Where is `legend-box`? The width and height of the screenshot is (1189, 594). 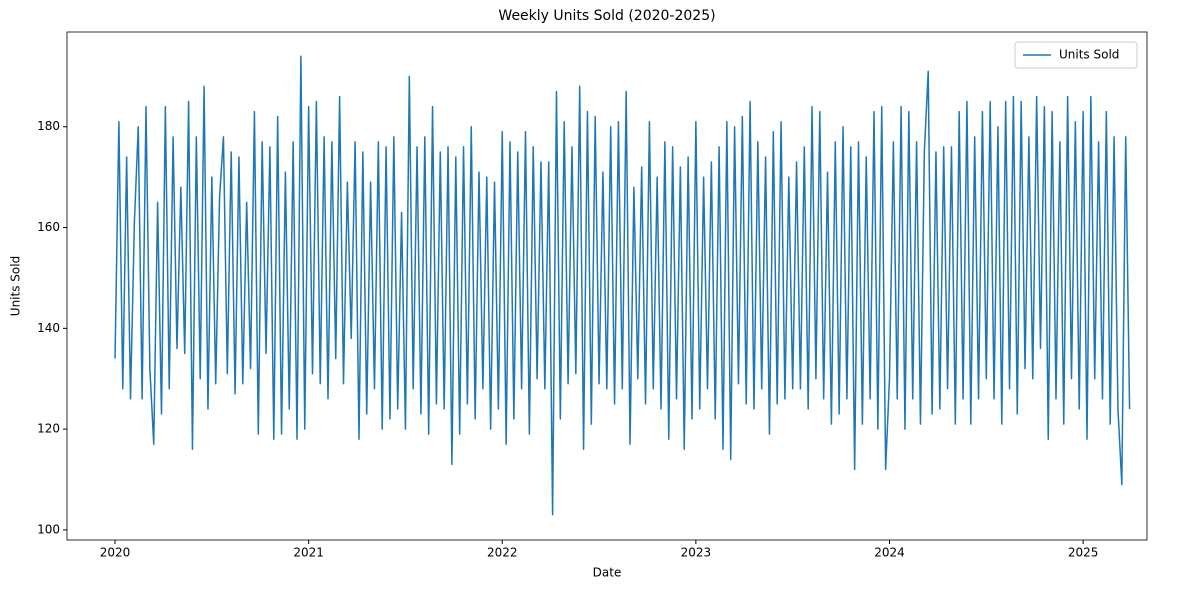 legend-box is located at coordinates (1076, 55).